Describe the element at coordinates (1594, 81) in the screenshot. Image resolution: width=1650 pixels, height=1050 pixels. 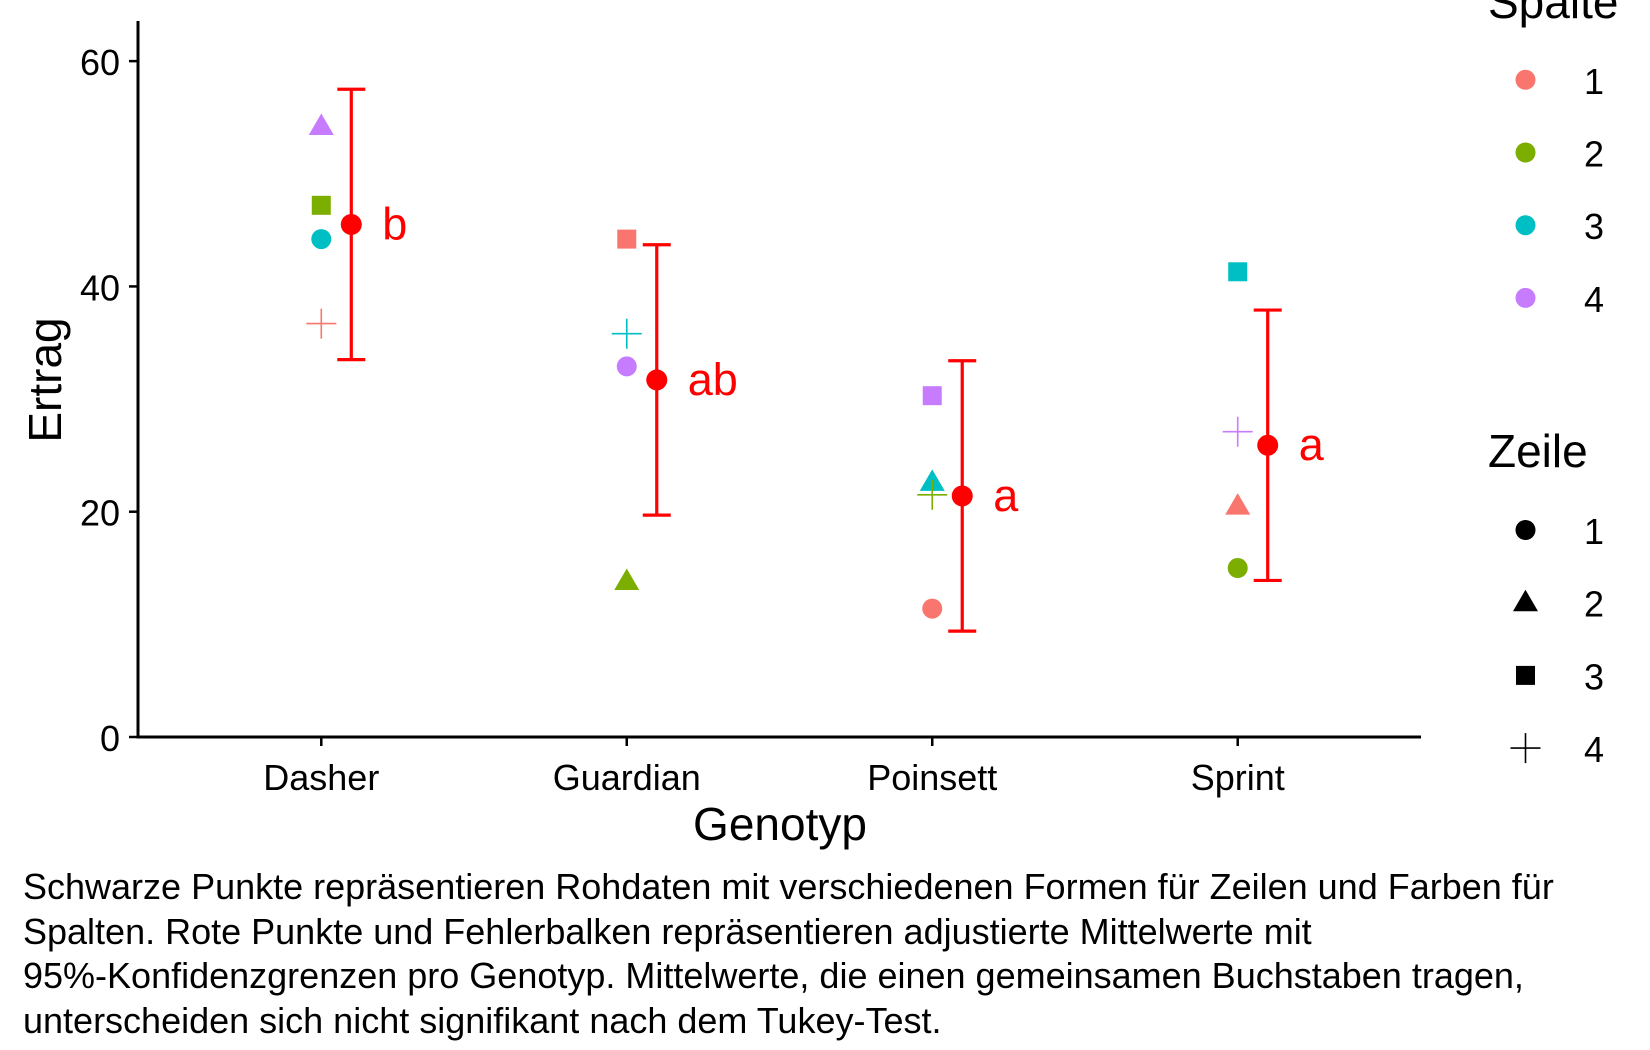
I see `legend-spalte-label: 1` at that location.